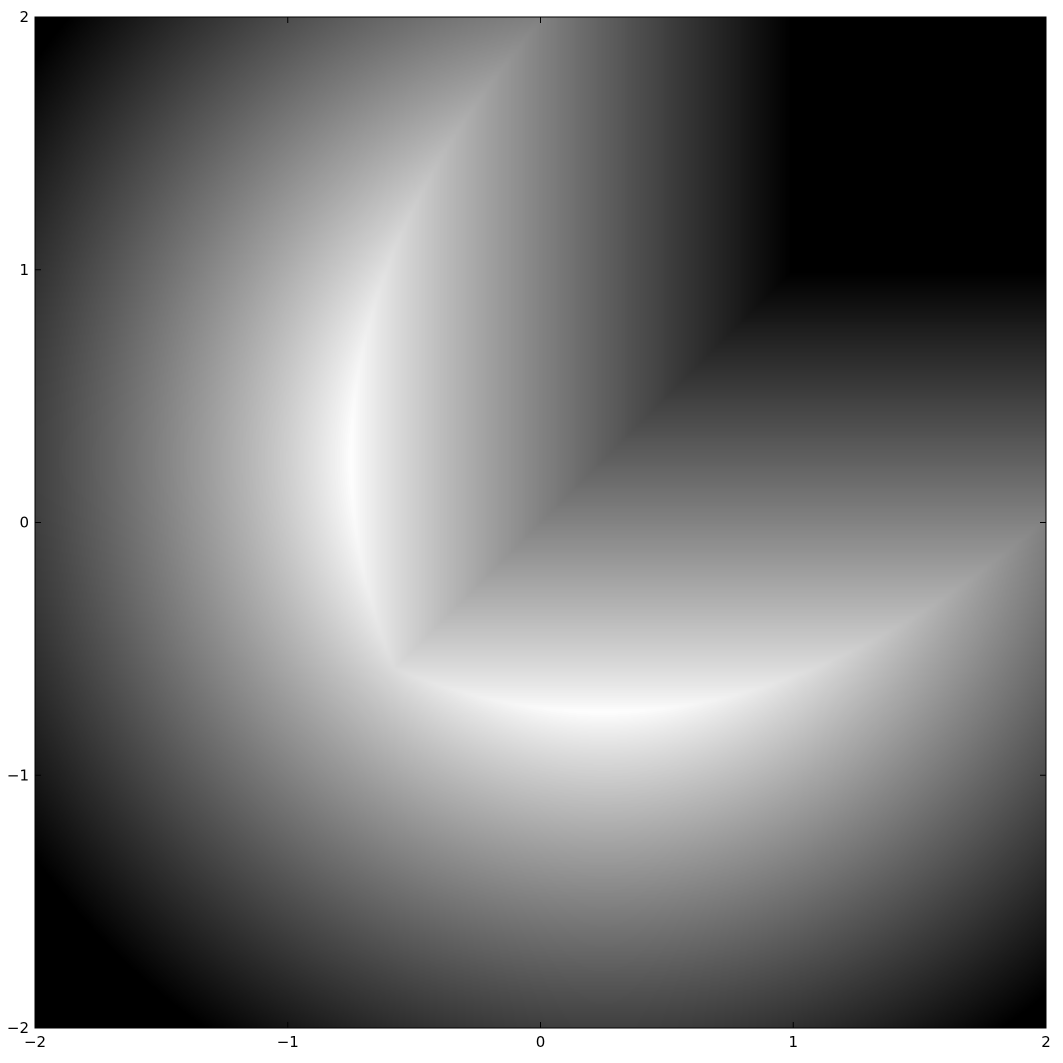 Image resolution: width=1063 pixels, height=1063 pixels. What do you see at coordinates (24, 17) in the screenshot?
I see `y-tick-label: 2` at bounding box center [24, 17].